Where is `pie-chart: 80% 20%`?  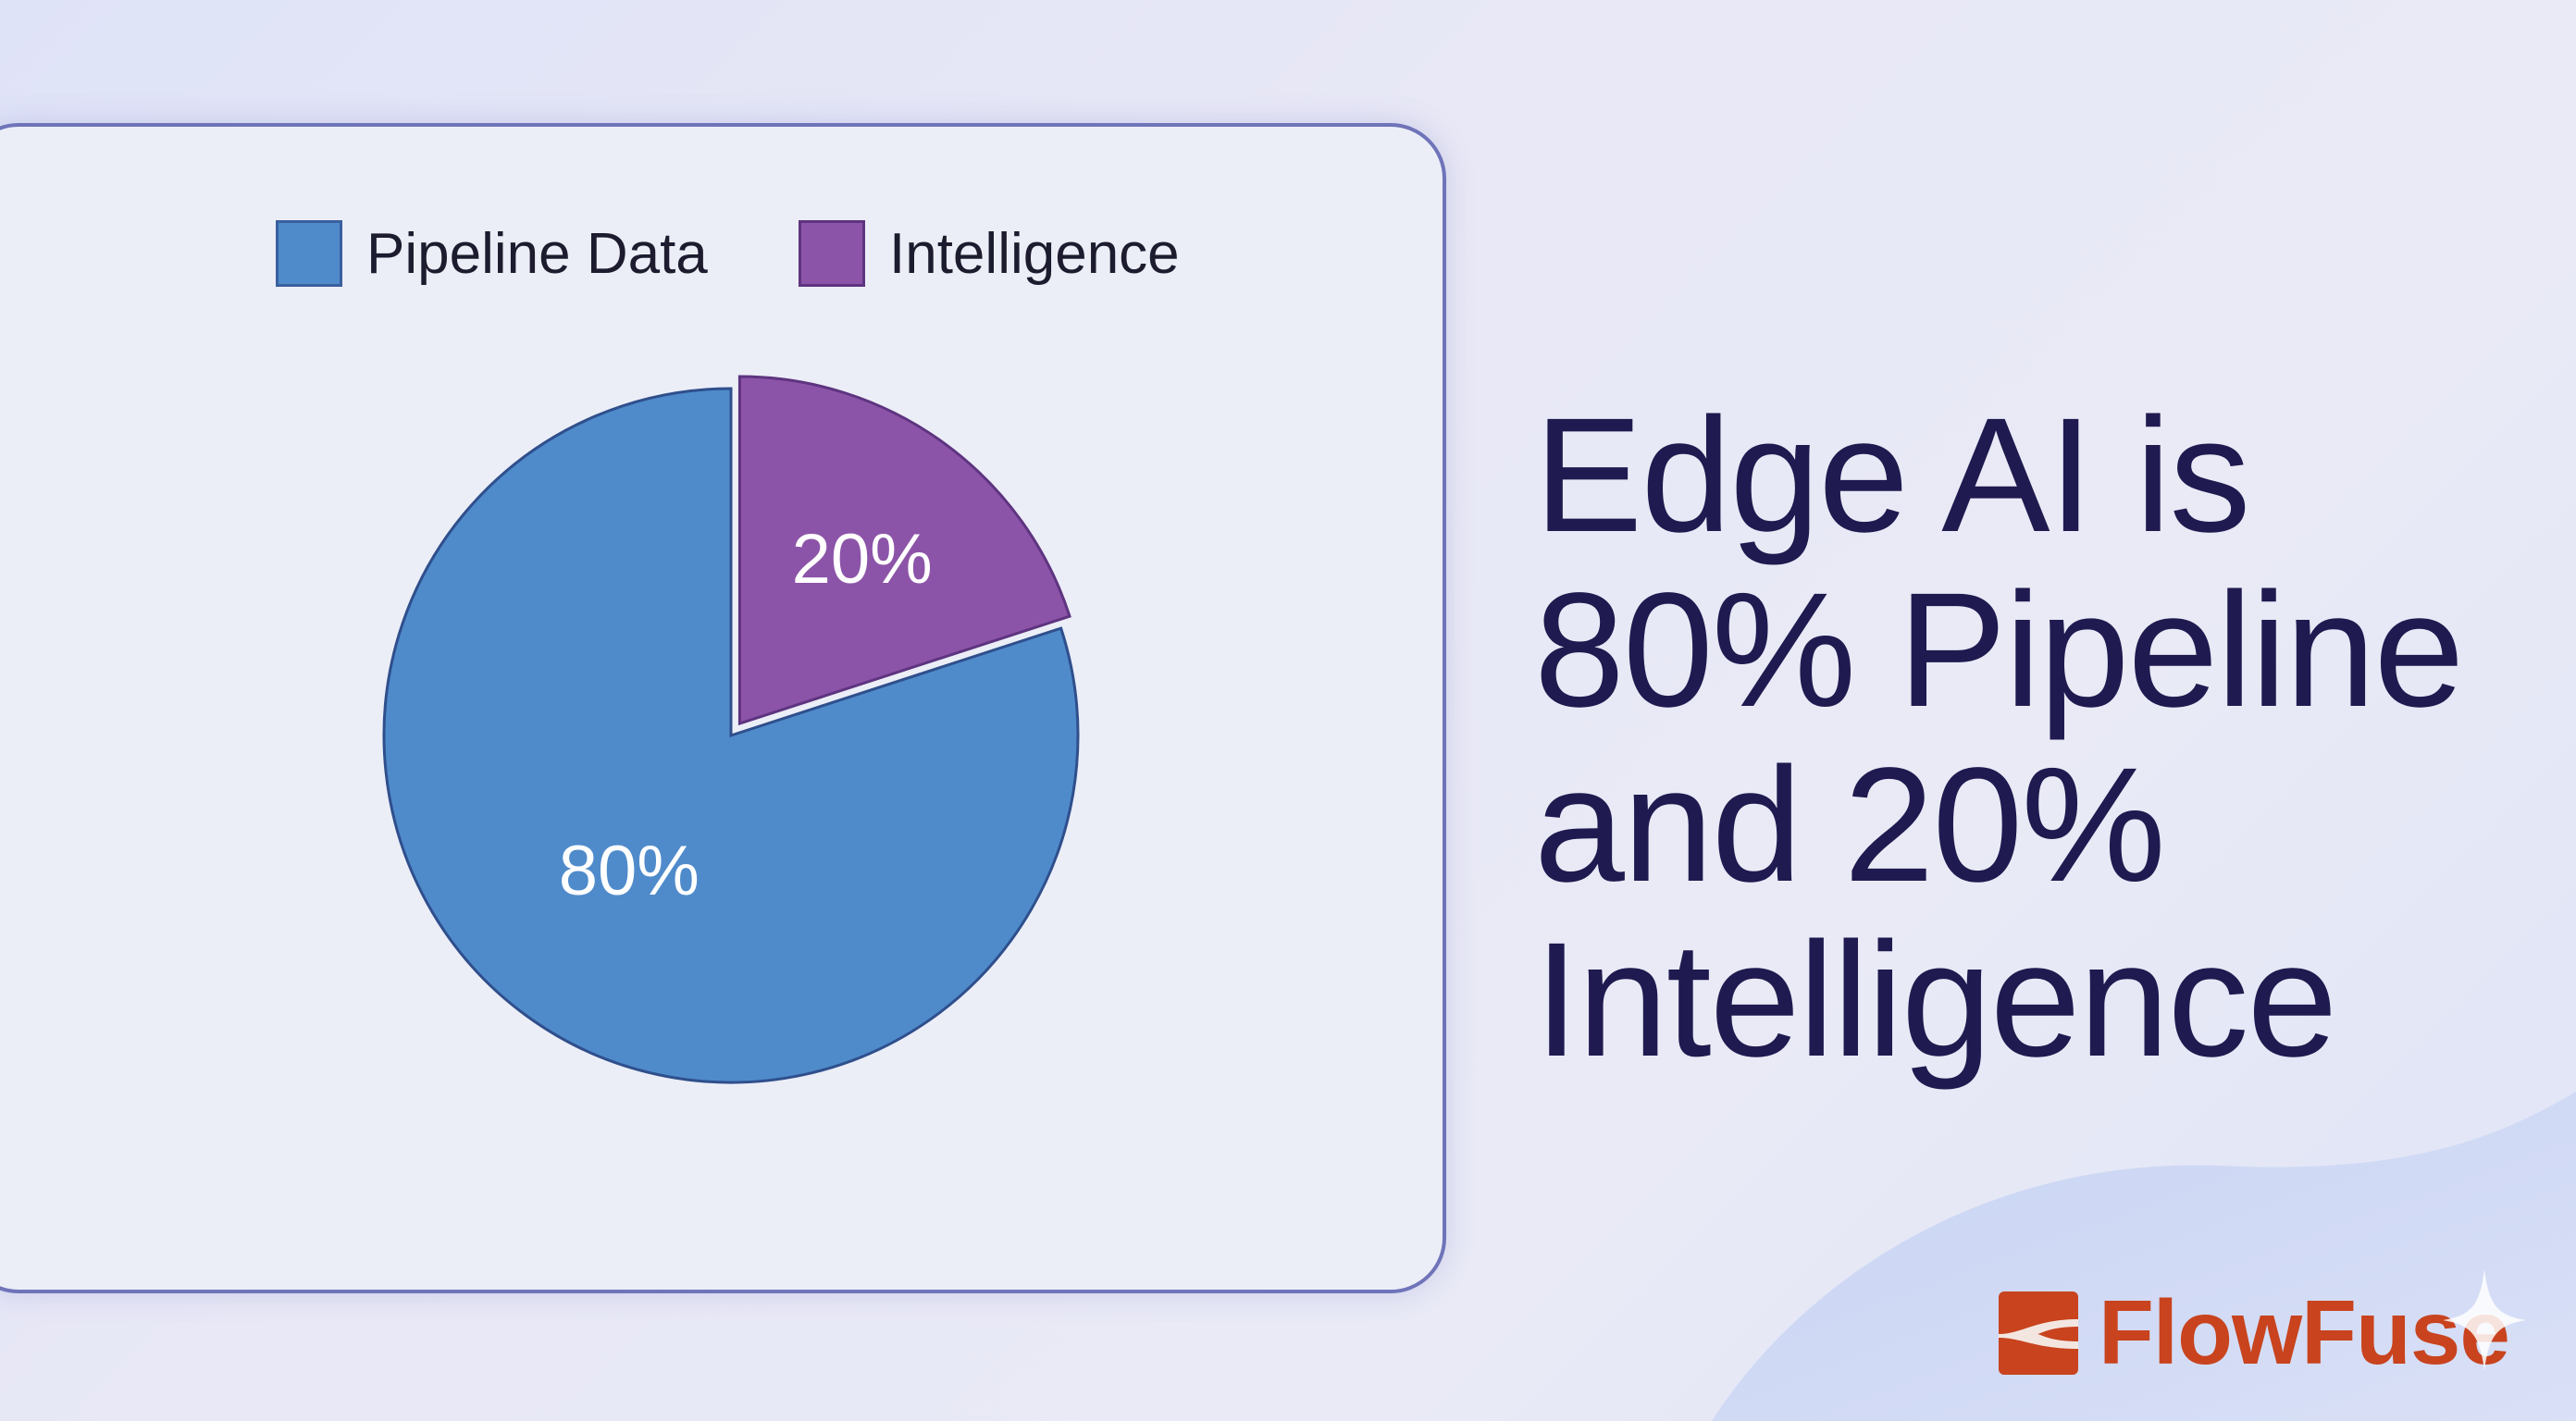 pie-chart: 80% 20% is located at coordinates (731, 729).